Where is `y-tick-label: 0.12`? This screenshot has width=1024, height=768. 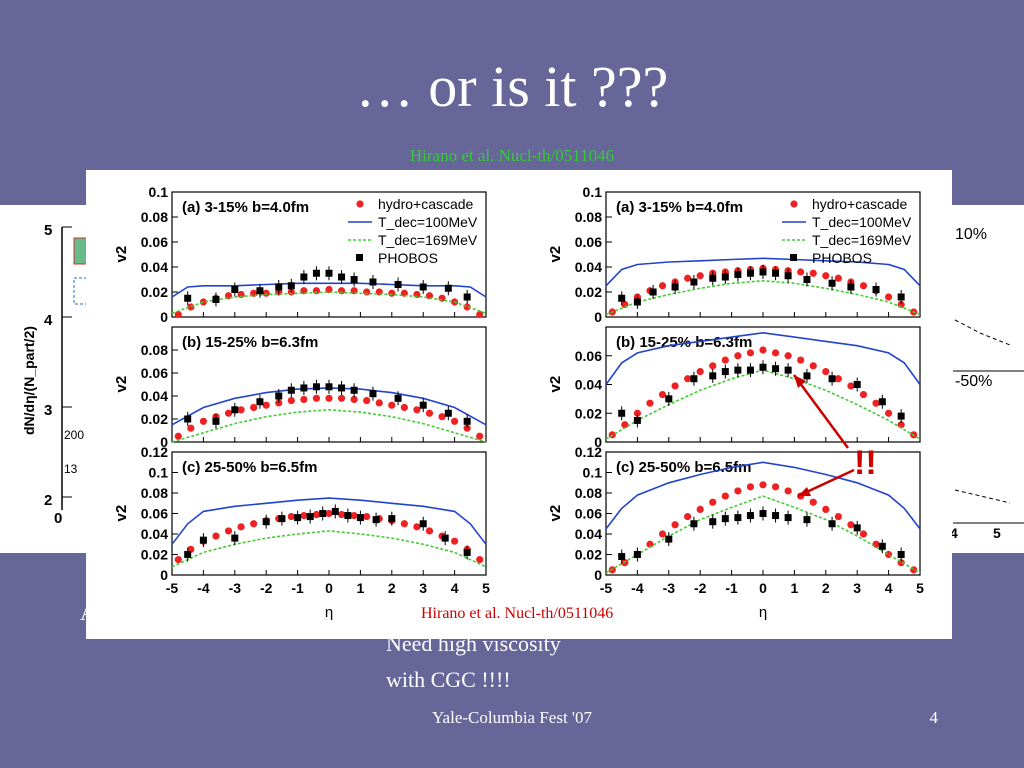 y-tick-label: 0.12 is located at coordinates (588, 452).